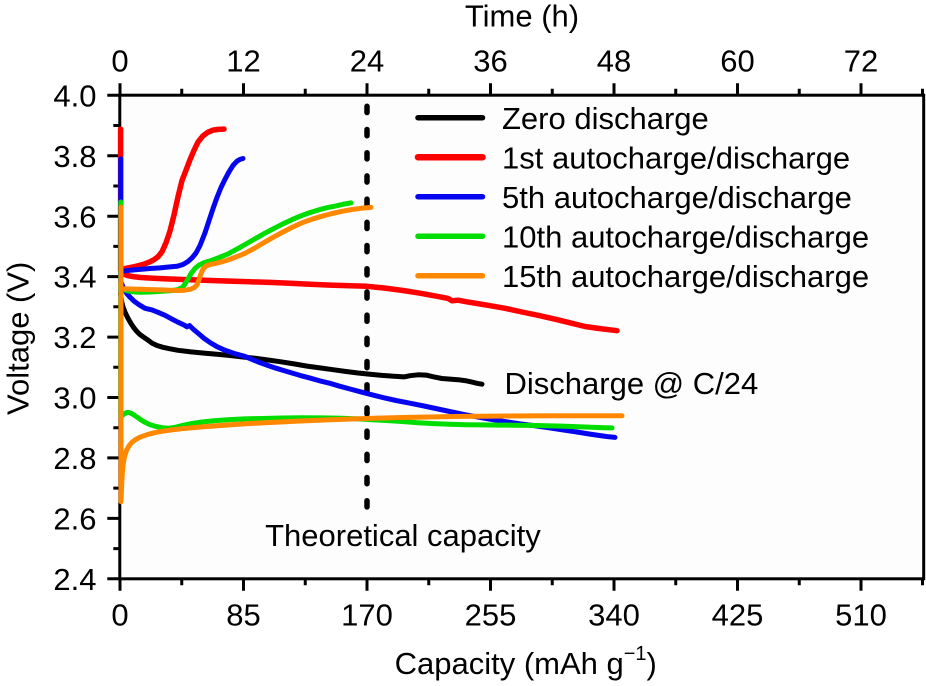 The image size is (926, 686). I want to click on svg-text: 48, so click(614, 61).